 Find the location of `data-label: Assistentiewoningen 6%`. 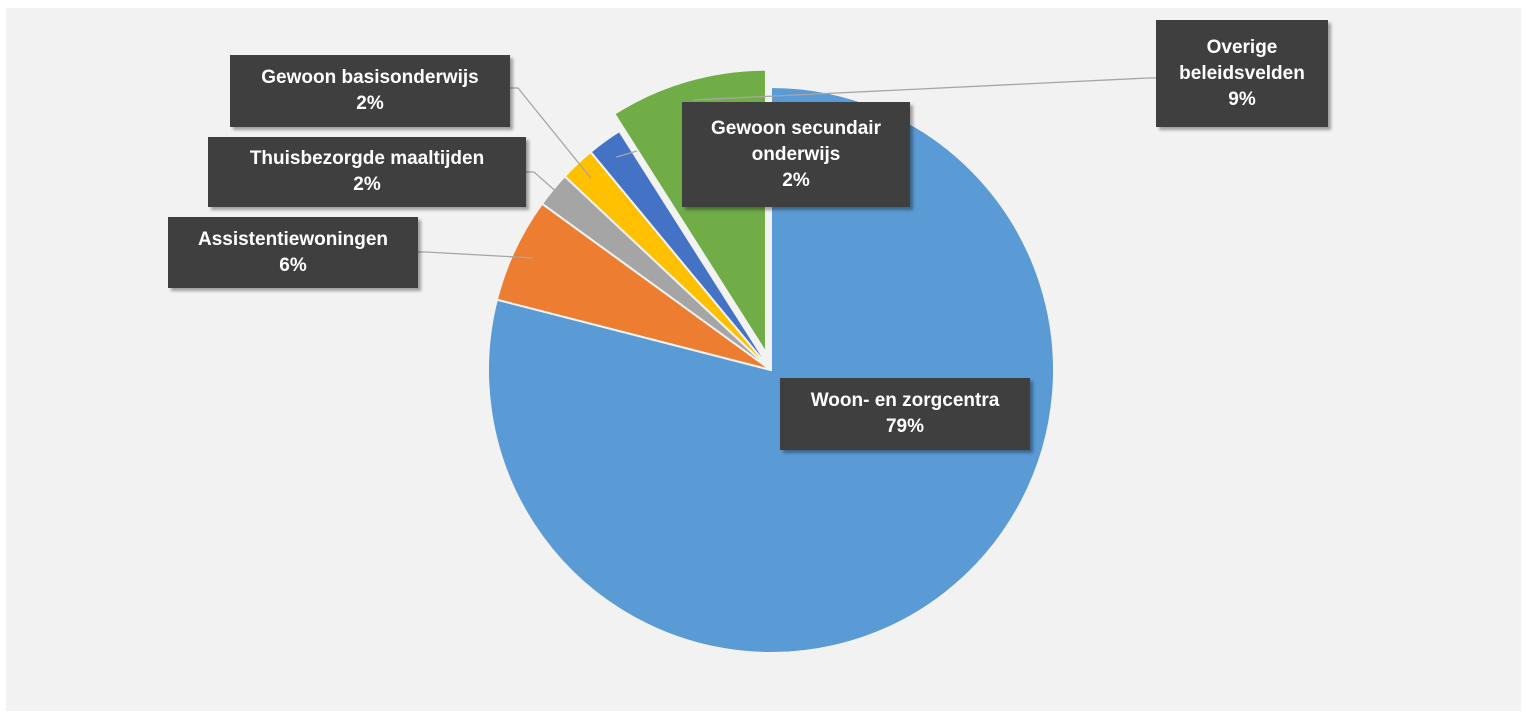

data-label: Assistentiewoningen 6% is located at coordinates (293, 252).